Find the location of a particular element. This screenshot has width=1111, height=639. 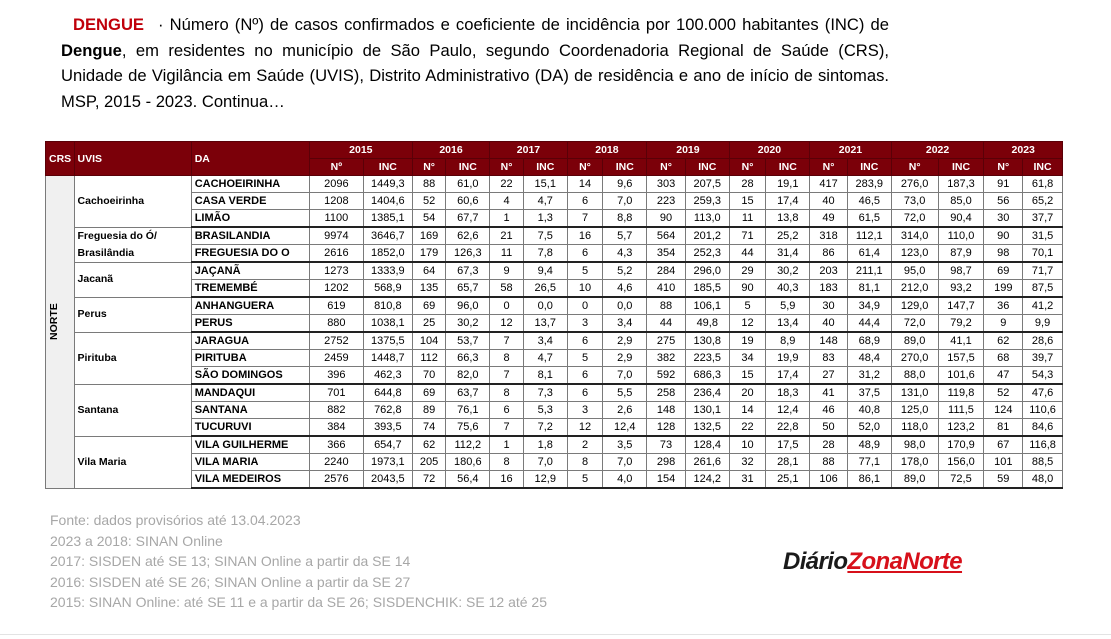

value-cell: 8 is located at coordinates (585, 462).